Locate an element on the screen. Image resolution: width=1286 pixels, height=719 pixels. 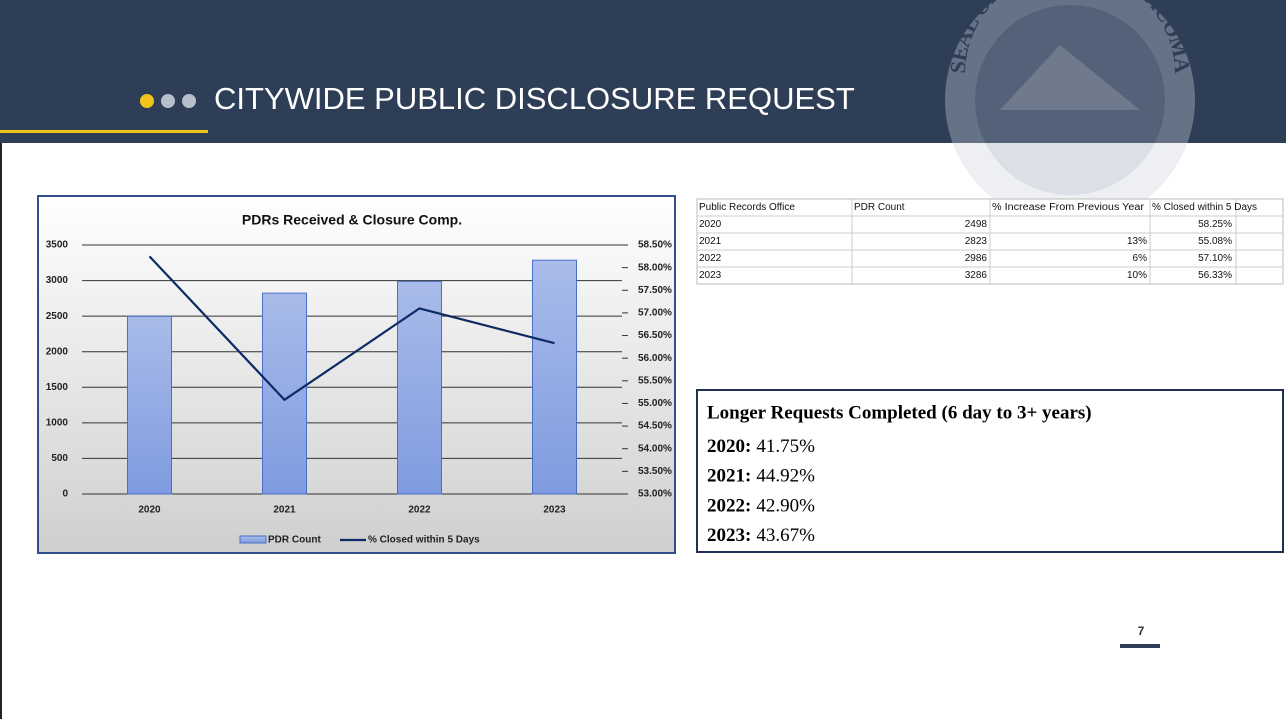
x-tick-label: 2022 is located at coordinates (419, 510).